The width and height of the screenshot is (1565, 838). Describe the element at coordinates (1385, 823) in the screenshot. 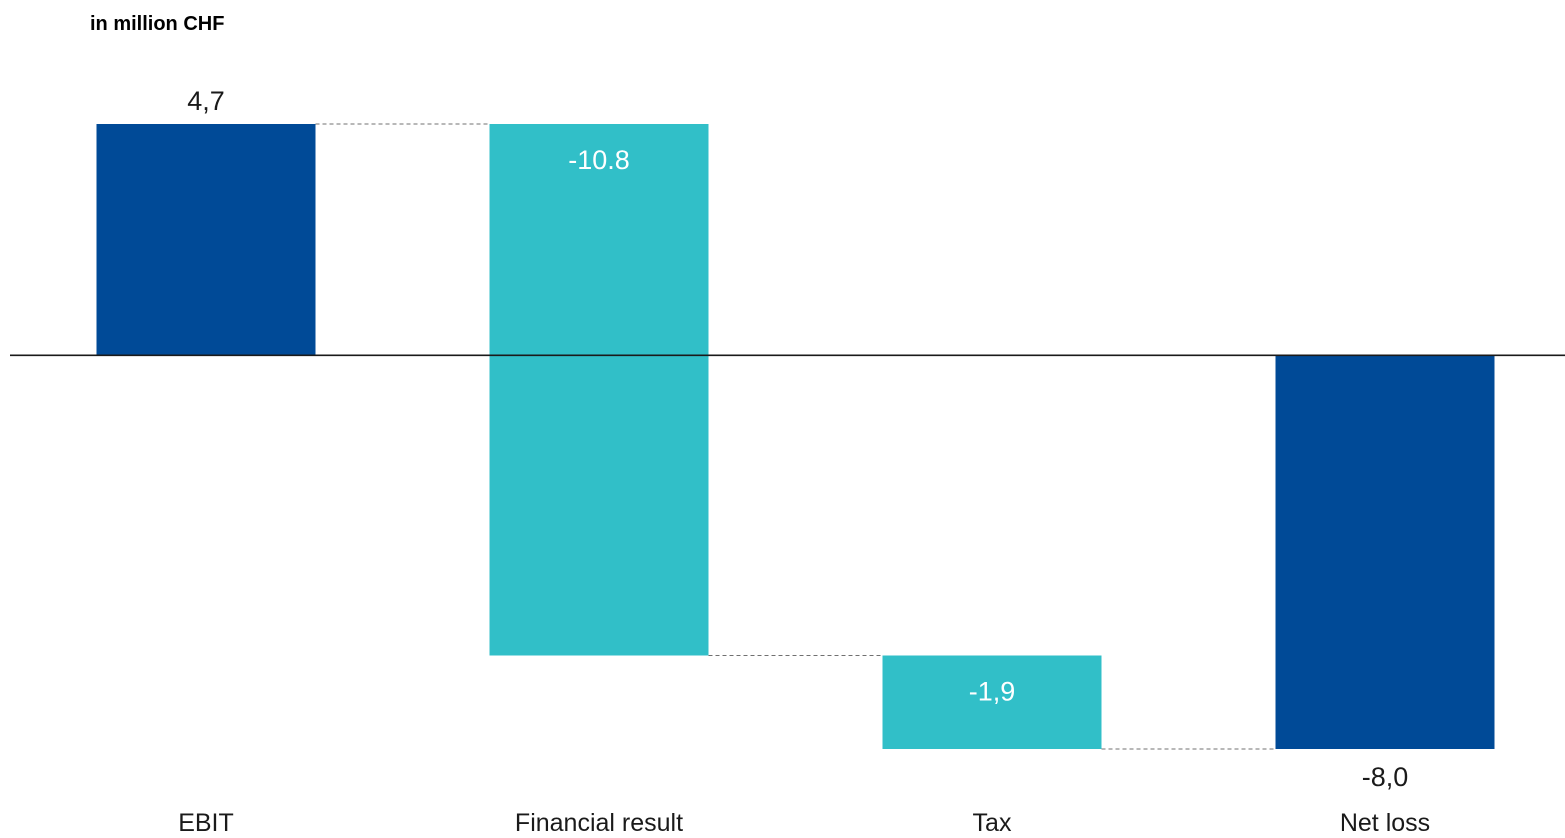

I see `category-label-net-loss: Net loss` at that location.